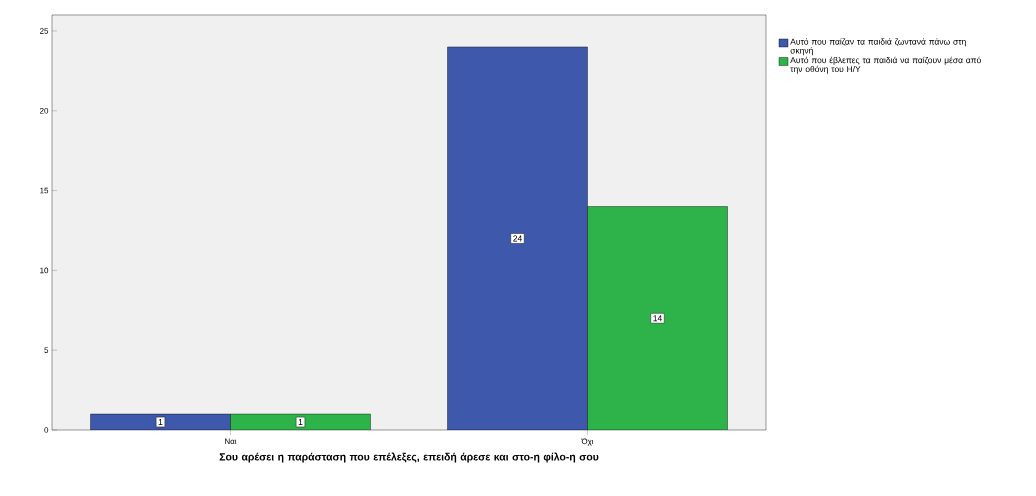  Describe the element at coordinates (409, 457) in the screenshot. I see `x-axis-title: Σου αρέσει η παράσταση που επέλεξες, επειδή άρεσε και στο-η φίλο-η σου` at that location.